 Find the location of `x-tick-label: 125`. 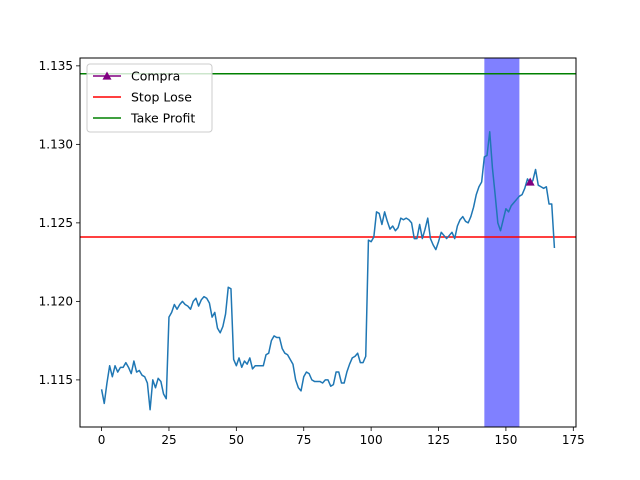

x-tick-label: 125 is located at coordinates (438, 440).